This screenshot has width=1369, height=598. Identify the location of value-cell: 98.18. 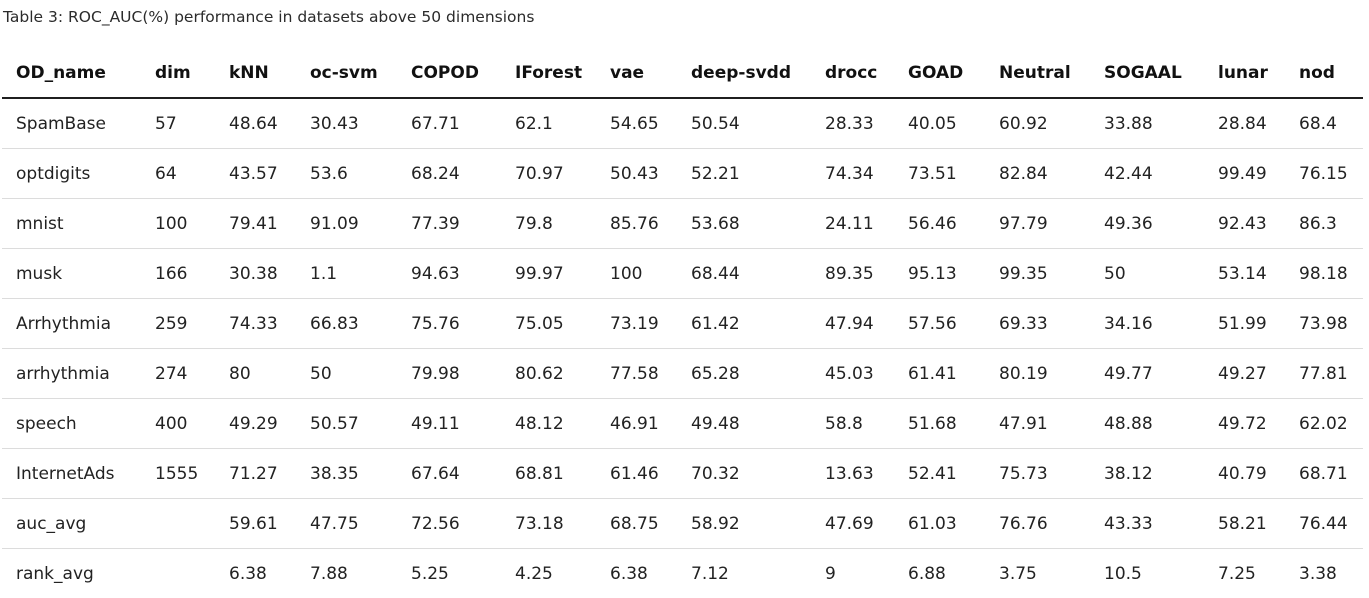
(1324, 273).